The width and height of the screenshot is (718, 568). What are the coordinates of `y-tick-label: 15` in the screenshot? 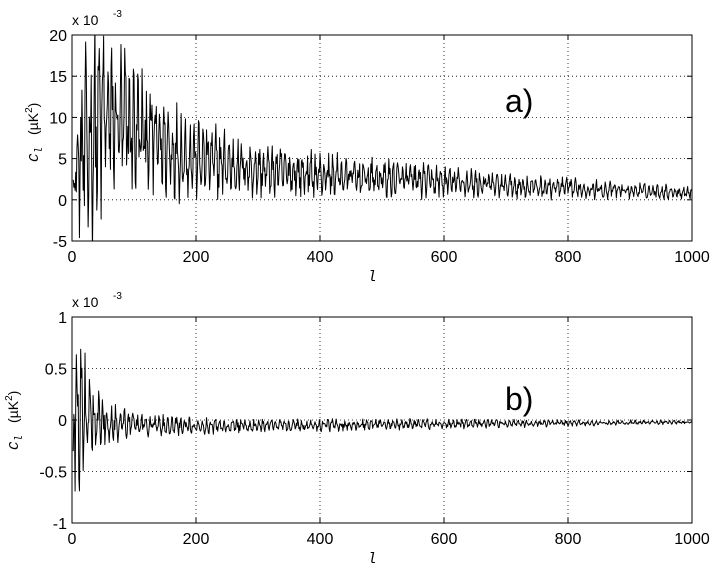 It's located at (58, 77).